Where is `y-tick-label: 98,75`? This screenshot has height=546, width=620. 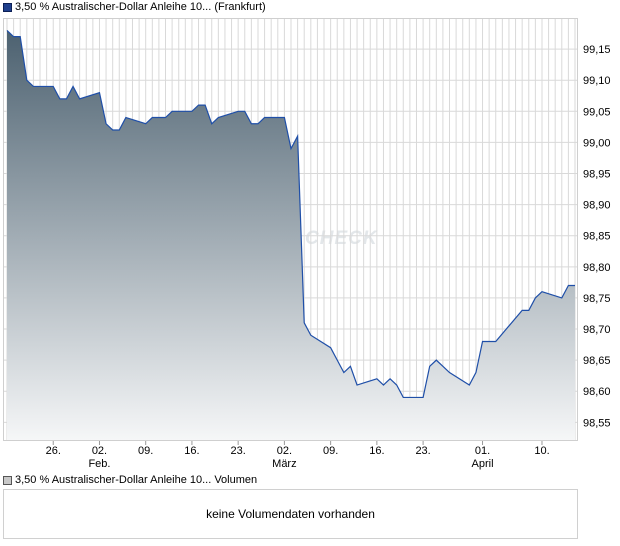
y-tick-label: 98,75 is located at coordinates (597, 299).